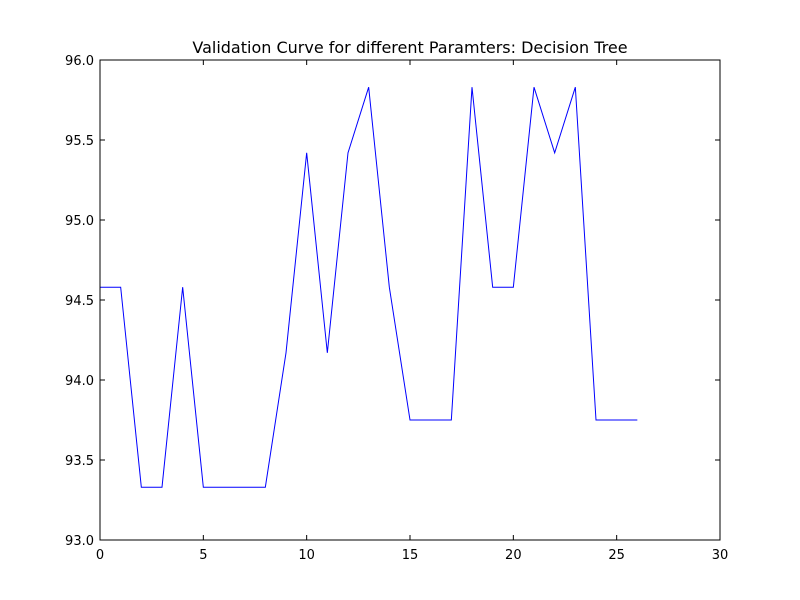 The height and width of the screenshot is (600, 800). What do you see at coordinates (616, 555) in the screenshot?
I see `x-tick-label: 25` at bounding box center [616, 555].